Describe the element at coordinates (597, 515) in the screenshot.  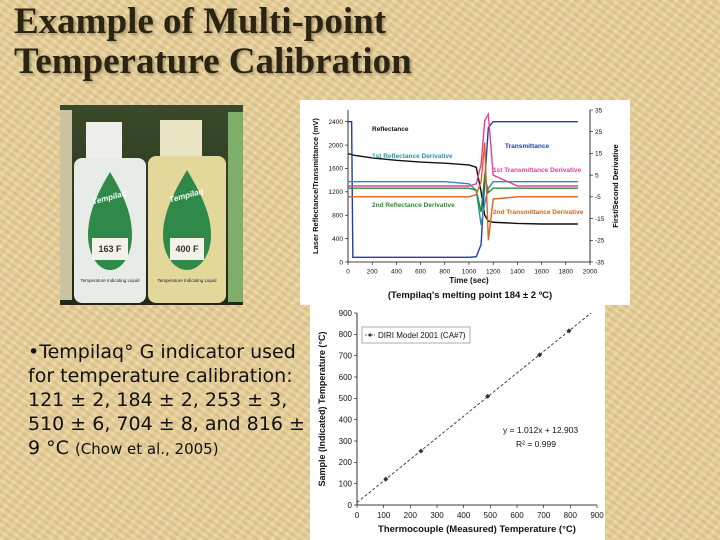
I see `x-tick-label: 900` at that location.